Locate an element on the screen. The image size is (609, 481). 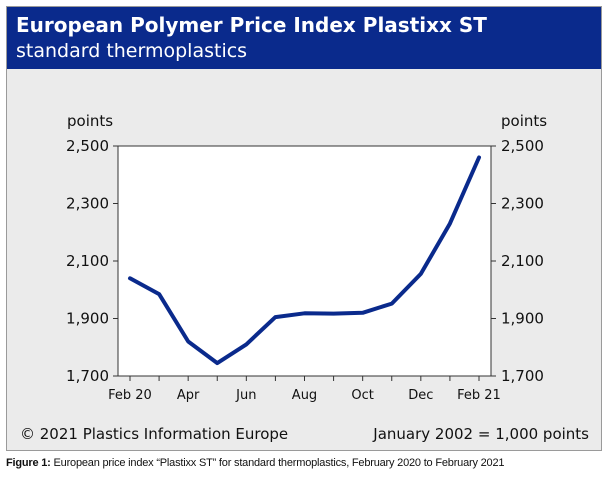
x-tick-label: Dec is located at coordinates (420, 395).